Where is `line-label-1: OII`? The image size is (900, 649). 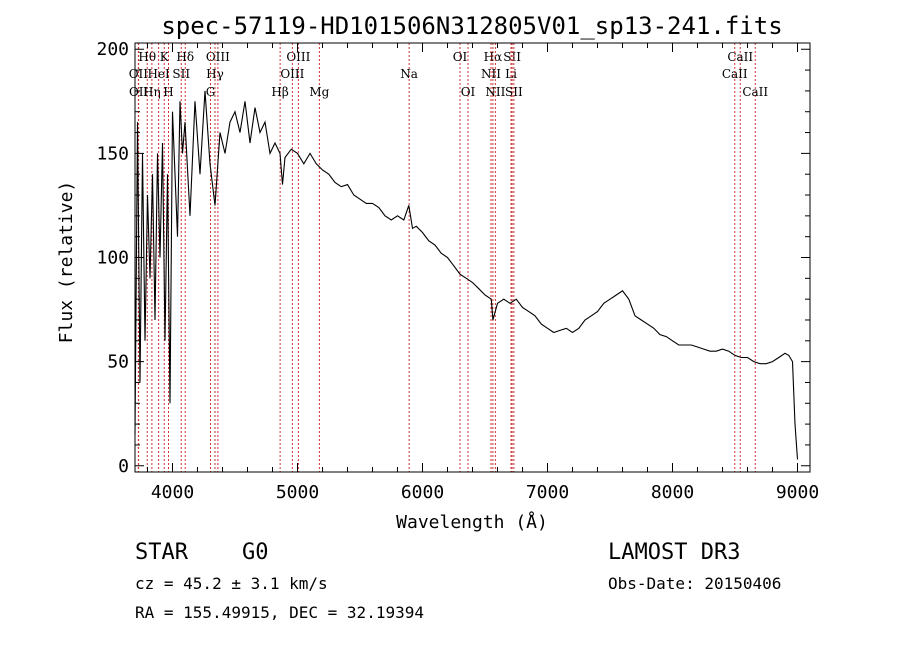 line-label-1: OII is located at coordinates (139, 74).